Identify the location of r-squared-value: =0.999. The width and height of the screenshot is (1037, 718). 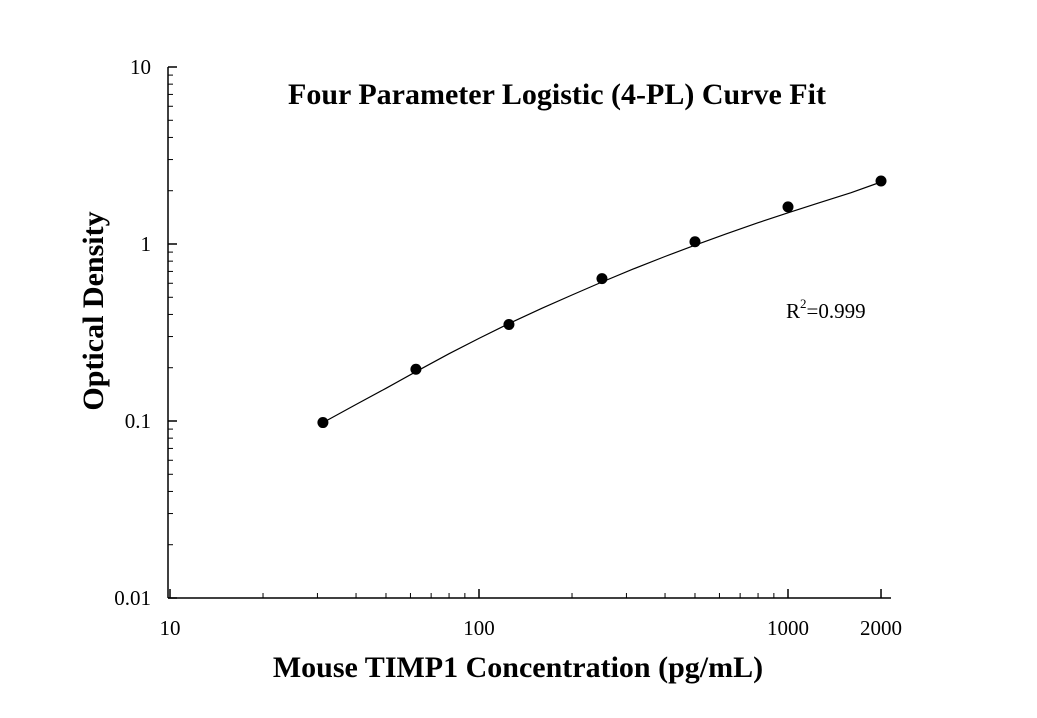
(836, 311).